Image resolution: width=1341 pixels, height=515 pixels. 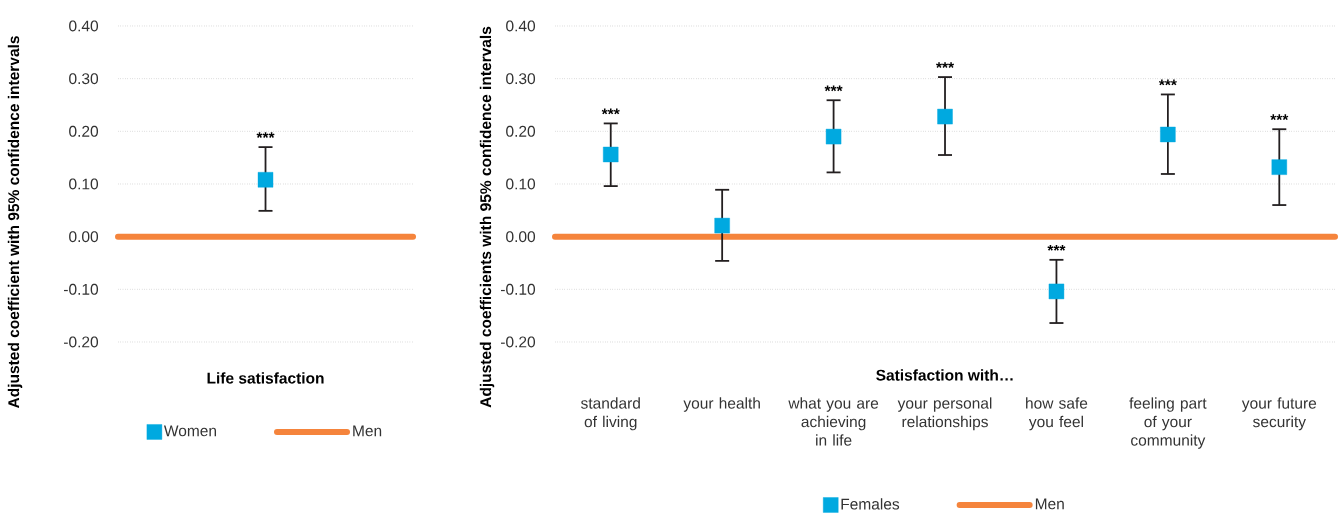 I want to click on x-tick-label: what you are achieving in life, so click(x=833, y=421).